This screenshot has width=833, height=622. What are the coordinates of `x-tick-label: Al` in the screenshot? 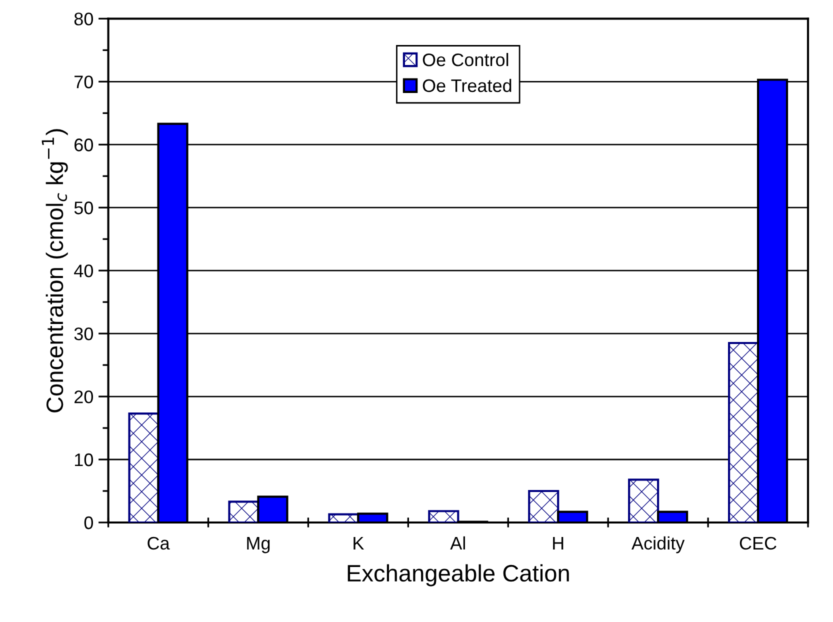 It's located at (457, 543).